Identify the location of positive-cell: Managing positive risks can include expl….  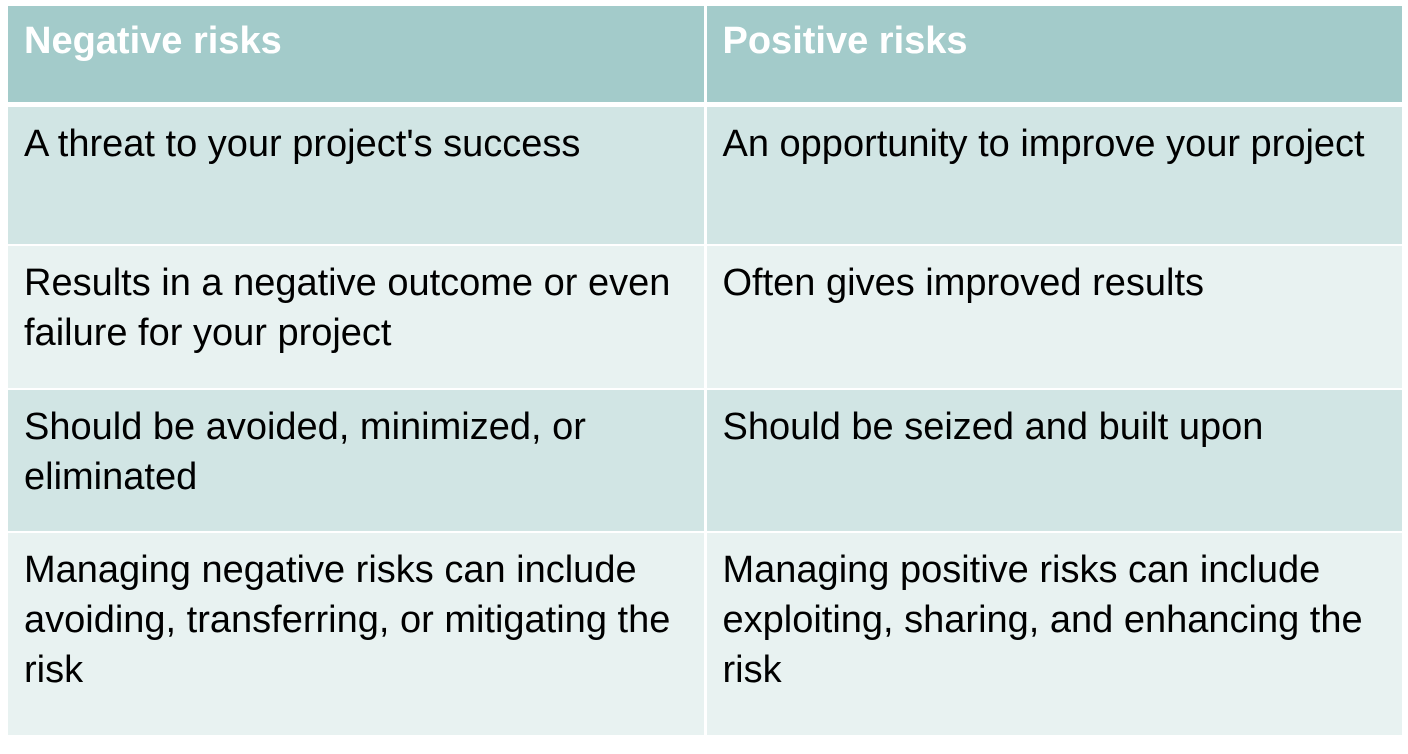
(1052, 633).